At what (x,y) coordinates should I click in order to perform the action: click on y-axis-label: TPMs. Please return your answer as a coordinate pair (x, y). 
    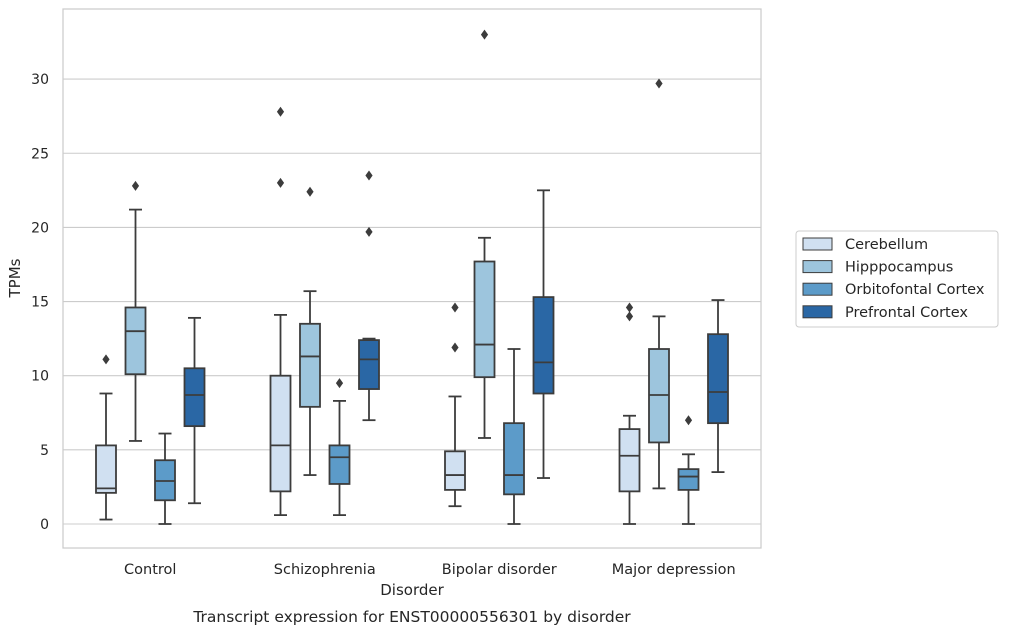
    Looking at the image, I should click on (15, 278).